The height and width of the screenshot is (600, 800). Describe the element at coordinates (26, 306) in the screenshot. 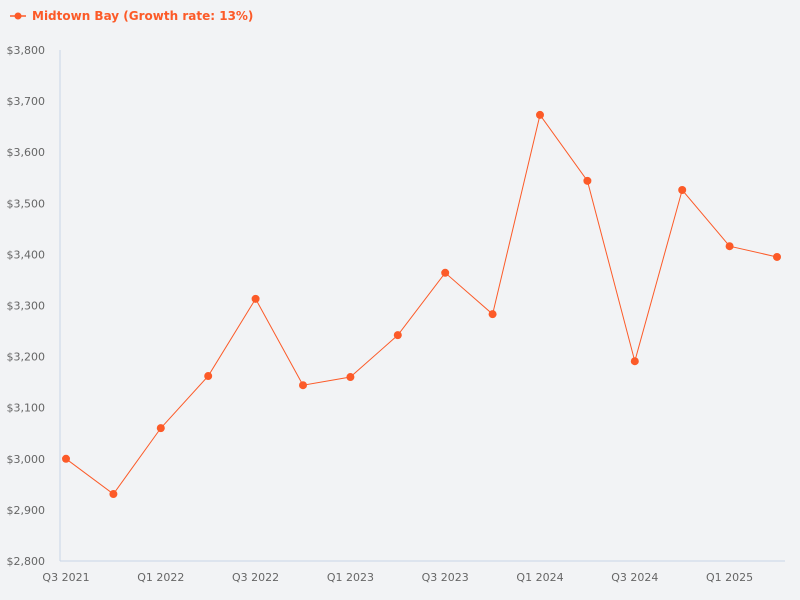

I see `y-tick-label: $3,300` at that location.